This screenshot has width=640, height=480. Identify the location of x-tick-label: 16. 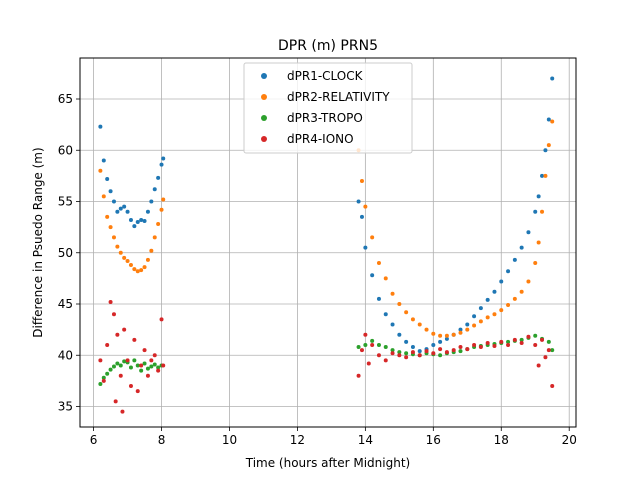
(433, 440).